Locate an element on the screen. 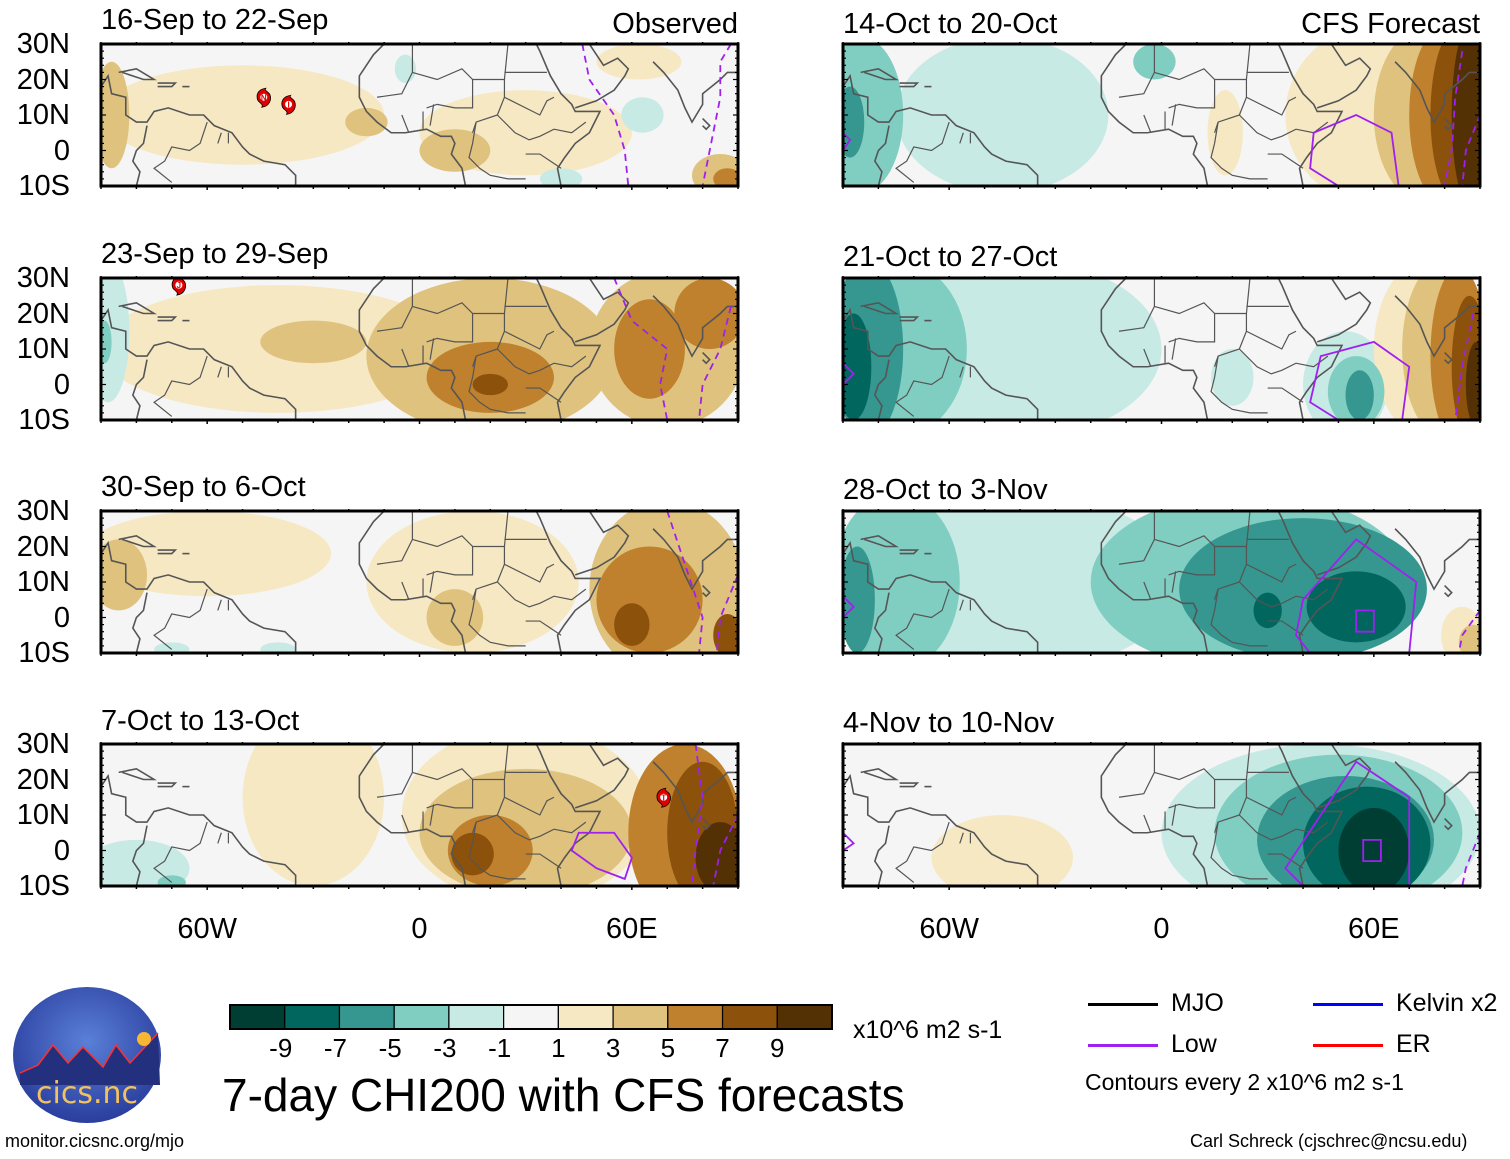 This screenshot has width=1510, height=1159. tropical-storm-icon: I is located at coordinates (288, 104).